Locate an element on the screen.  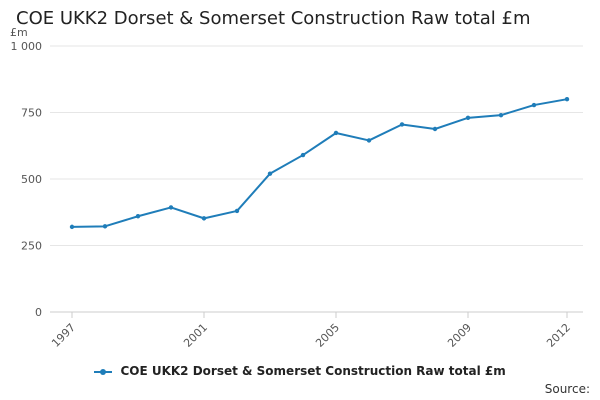
x-tick-label: 1997 is located at coordinates (63, 335).